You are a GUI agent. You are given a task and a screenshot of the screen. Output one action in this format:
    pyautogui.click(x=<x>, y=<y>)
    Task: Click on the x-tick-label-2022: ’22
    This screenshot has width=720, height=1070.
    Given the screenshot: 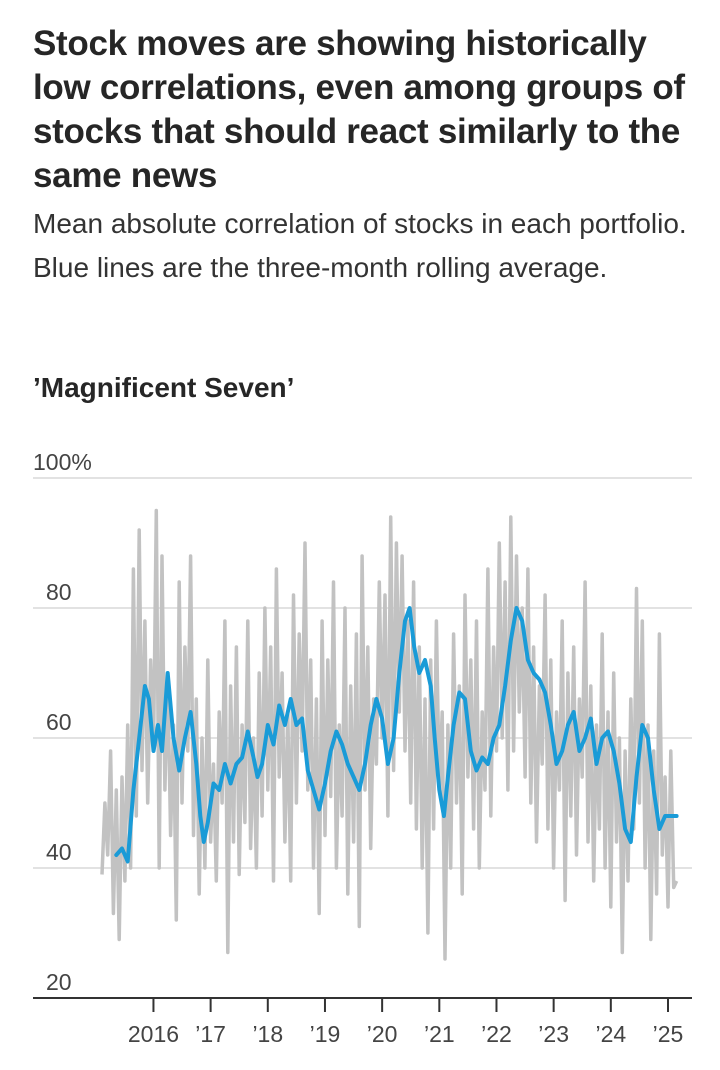 What is the action you would take?
    pyautogui.click(x=496, y=1034)
    